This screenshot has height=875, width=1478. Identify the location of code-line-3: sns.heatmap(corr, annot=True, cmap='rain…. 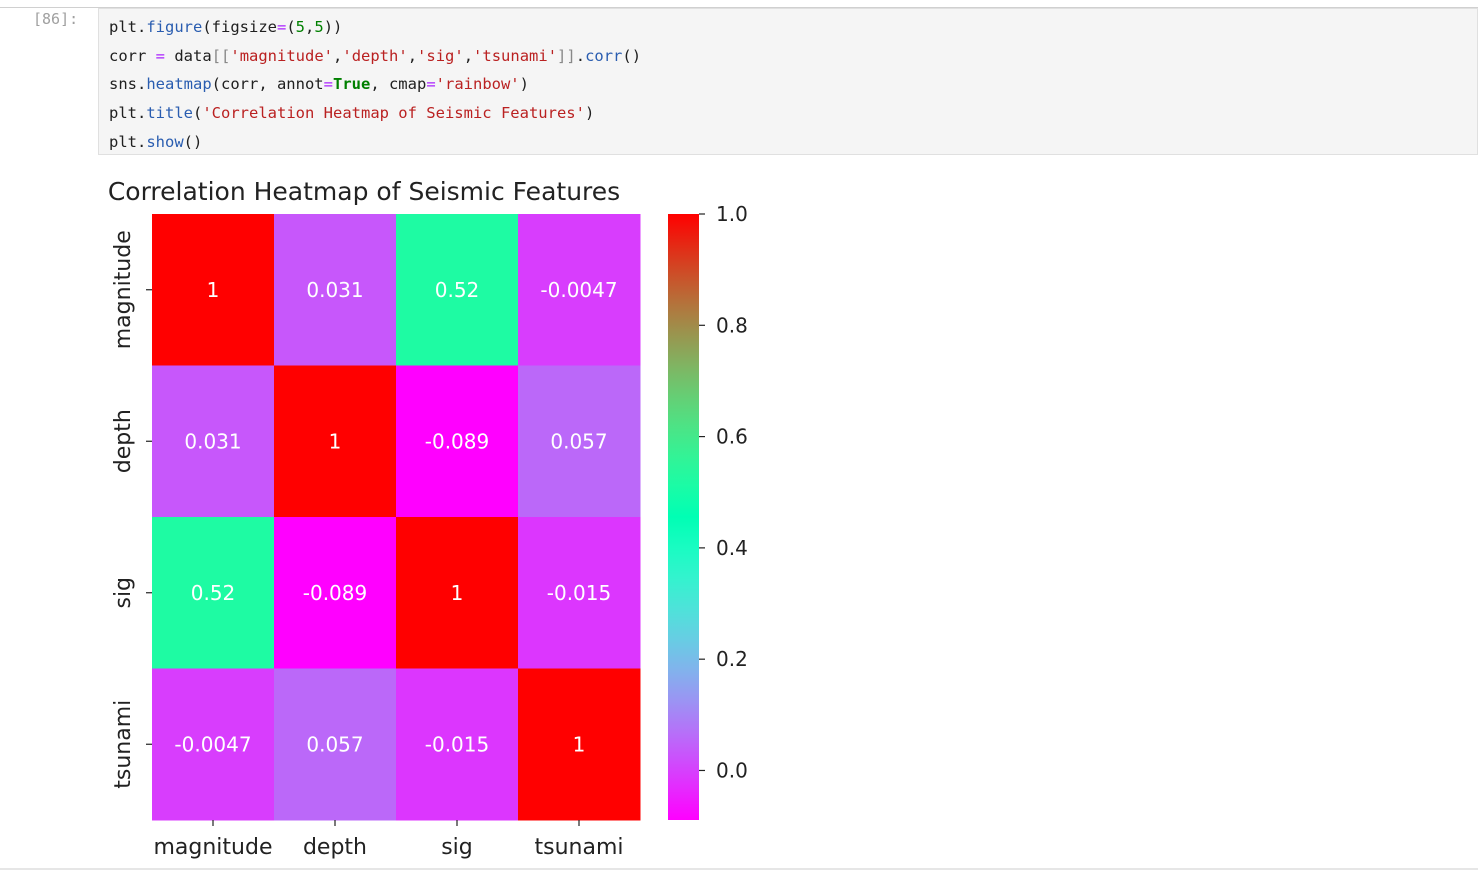
(319, 84).